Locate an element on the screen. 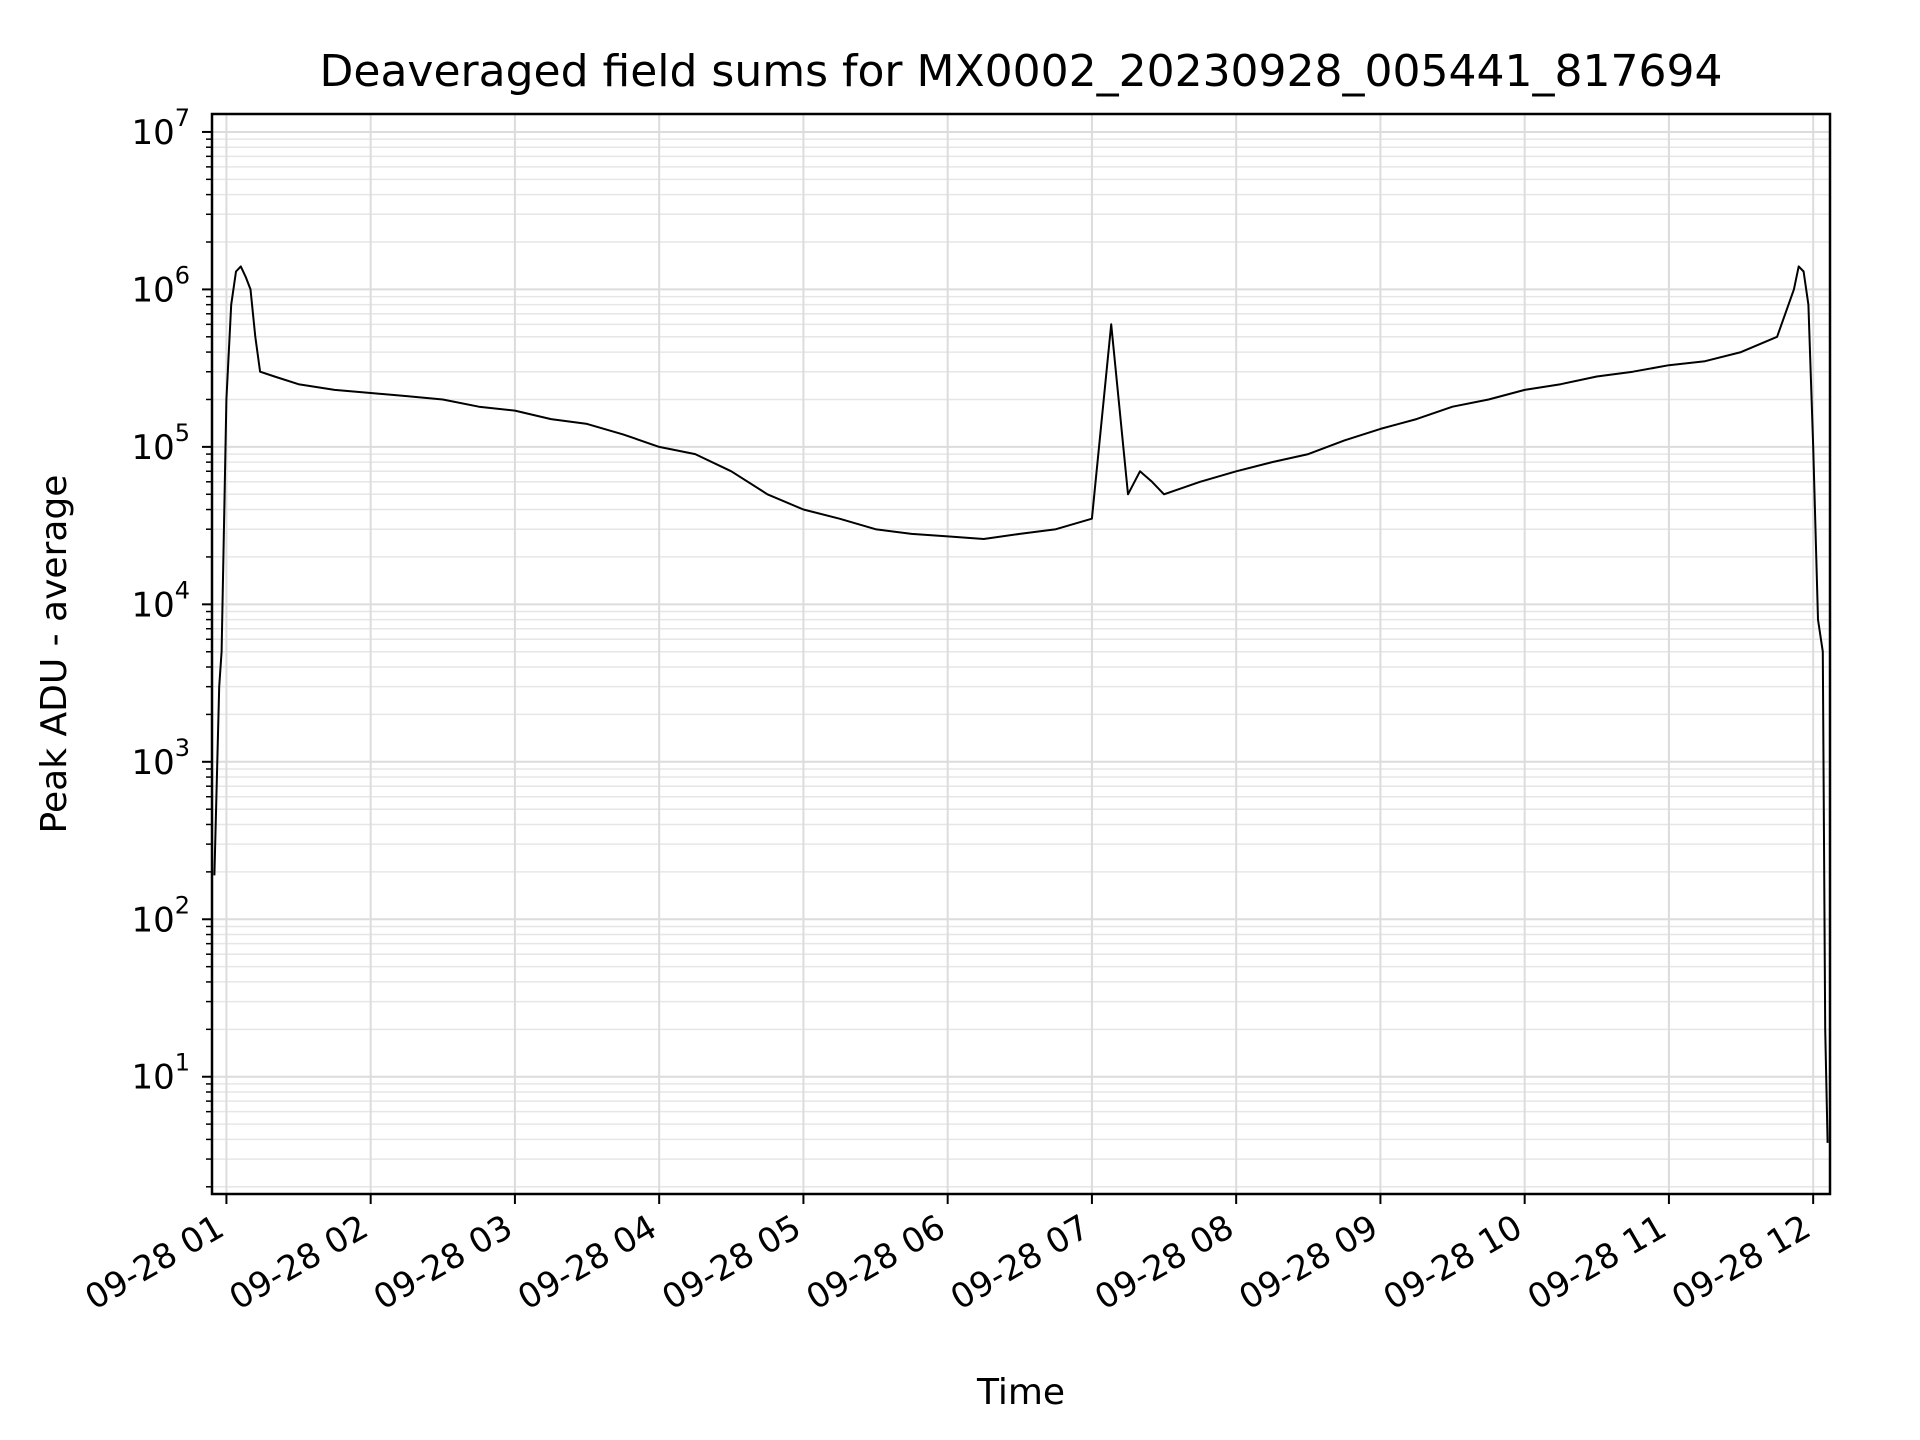 This screenshot has height=1440, width=1920. y-tick-label: 10² is located at coordinates (160, 915).